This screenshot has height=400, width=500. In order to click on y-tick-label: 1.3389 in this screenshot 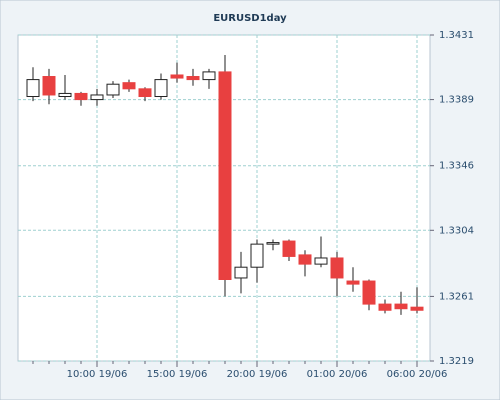, I will do `click(456, 100)`.